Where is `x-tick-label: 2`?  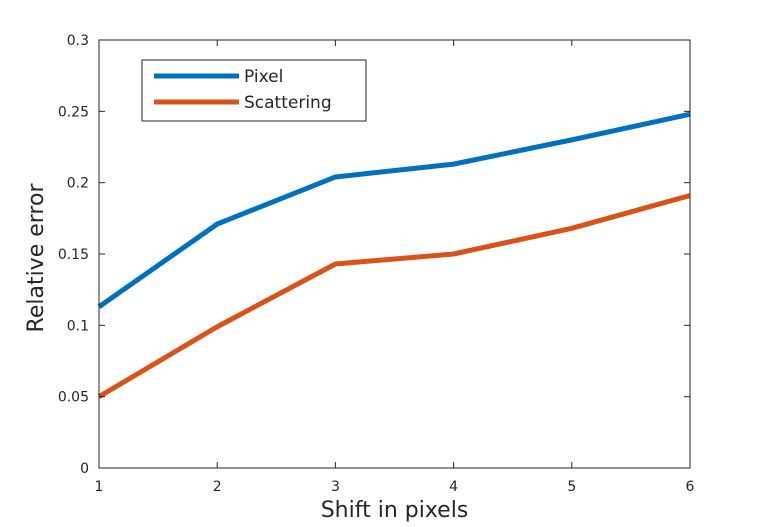
x-tick-label: 2 is located at coordinates (217, 487).